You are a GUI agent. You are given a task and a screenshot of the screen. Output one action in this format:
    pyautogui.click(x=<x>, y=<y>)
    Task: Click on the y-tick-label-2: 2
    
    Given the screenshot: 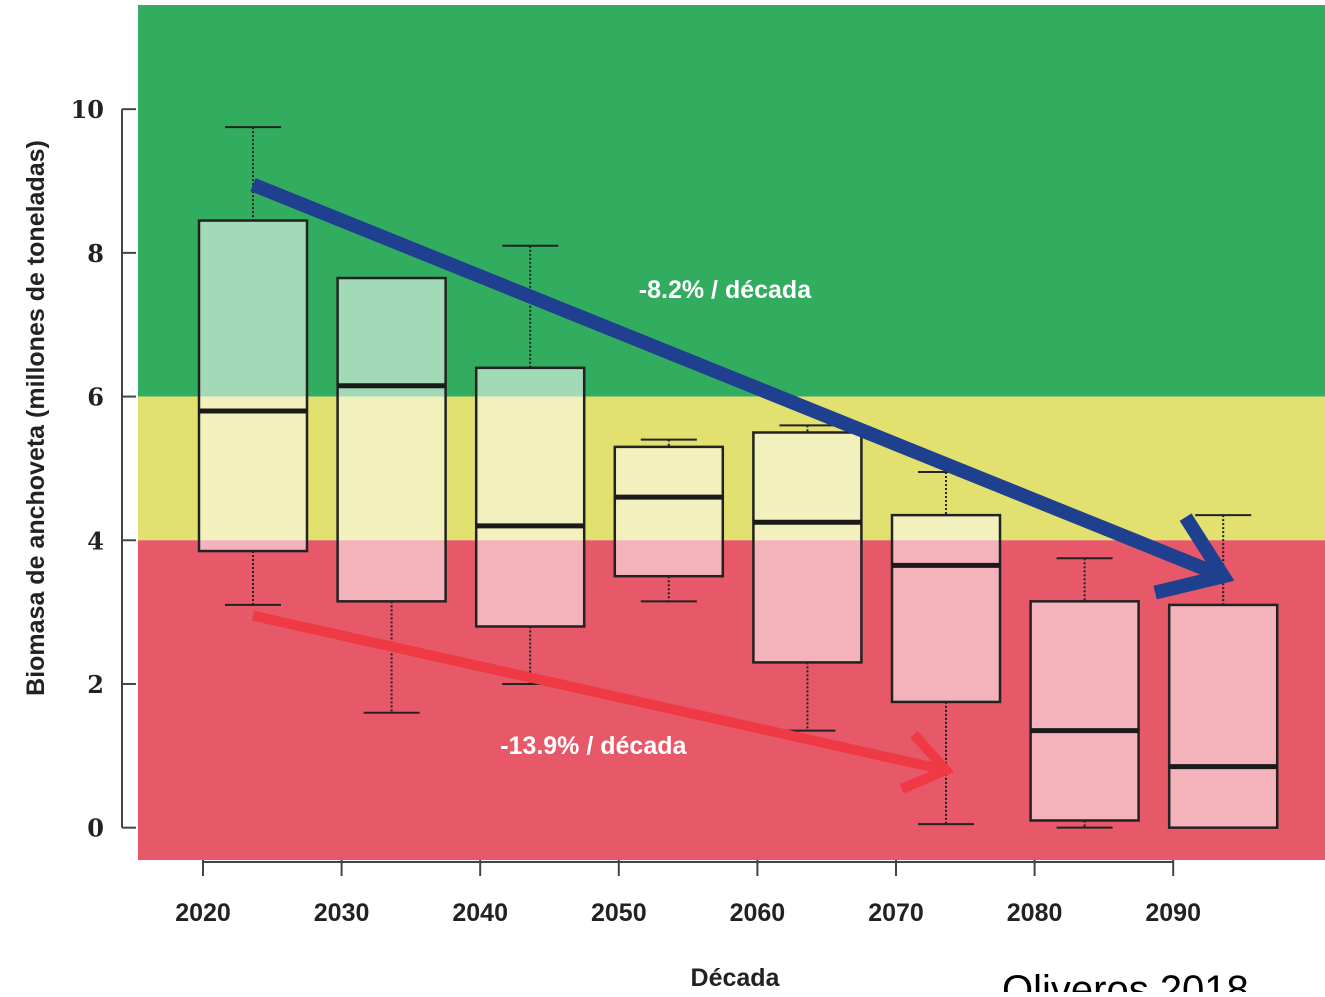 What is the action you would take?
    pyautogui.click(x=95, y=684)
    